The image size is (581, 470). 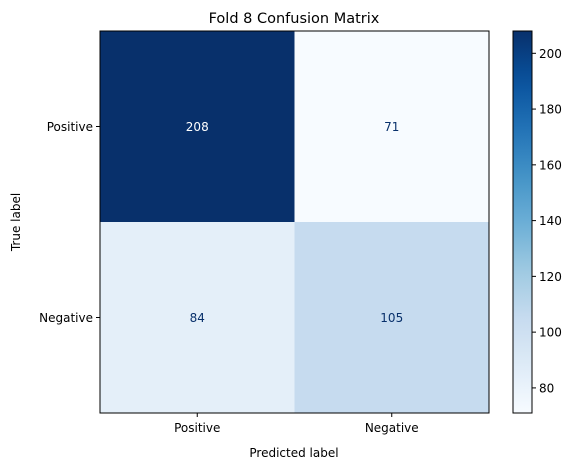 I want to click on x-tick-label: Negative, so click(x=392, y=428).